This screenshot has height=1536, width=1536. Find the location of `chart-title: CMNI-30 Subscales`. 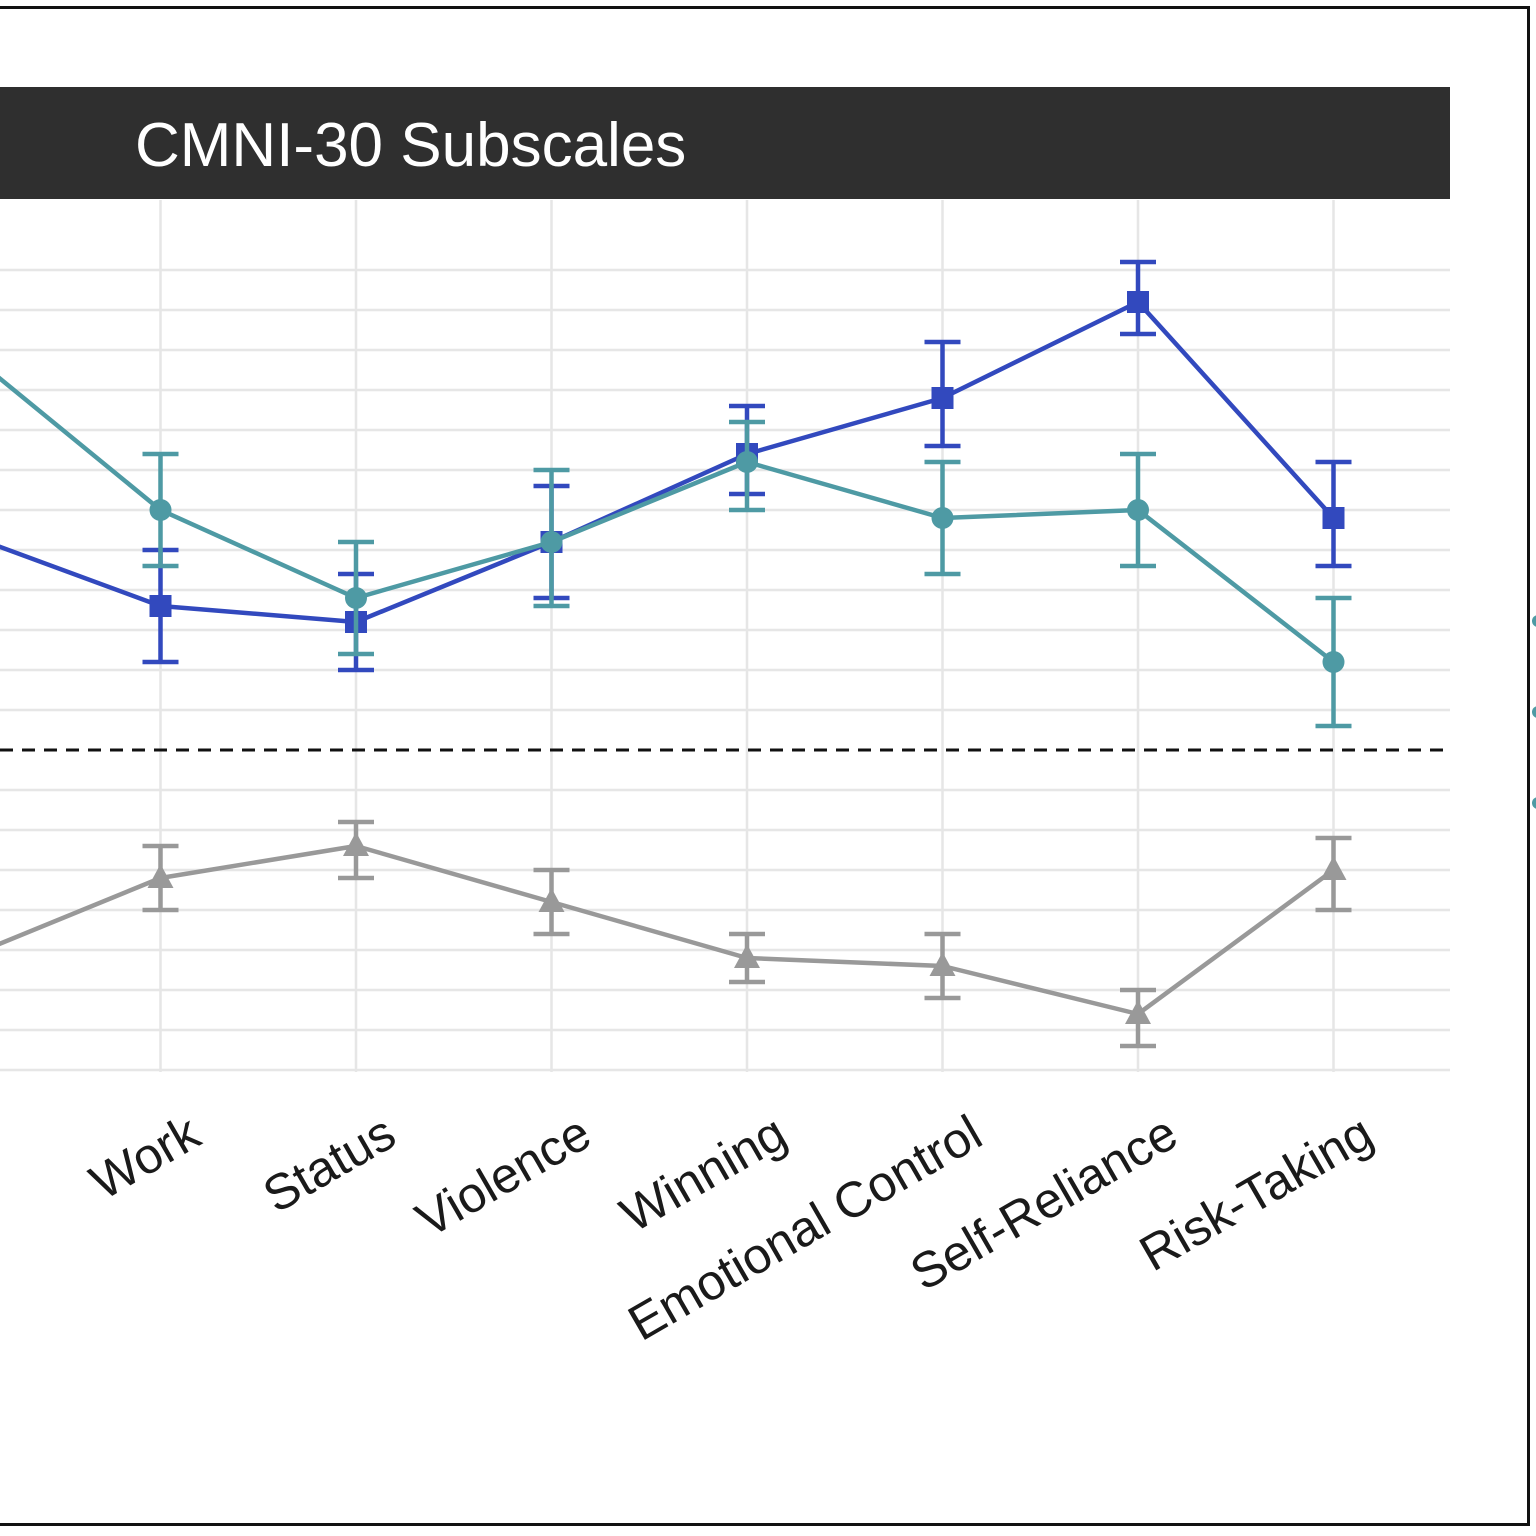

chart-title: CMNI-30 Subscales is located at coordinates (410, 145).